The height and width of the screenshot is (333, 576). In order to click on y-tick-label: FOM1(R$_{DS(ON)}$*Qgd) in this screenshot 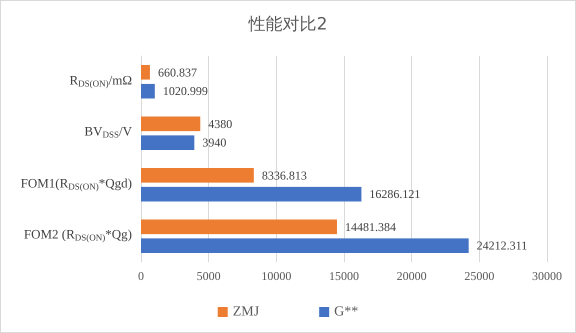, I will do `click(76, 184)`.